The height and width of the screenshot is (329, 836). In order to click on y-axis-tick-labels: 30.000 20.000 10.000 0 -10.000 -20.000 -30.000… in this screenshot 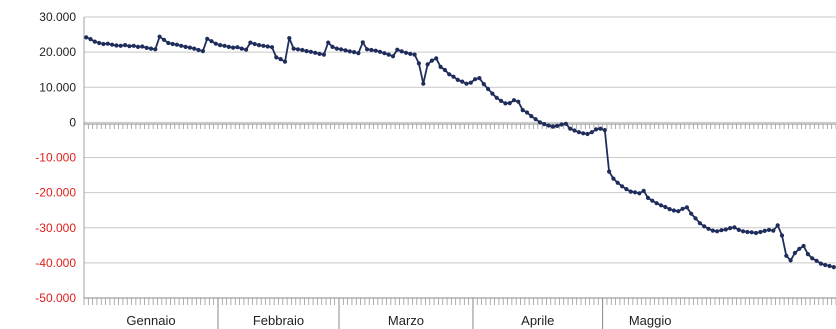, I will do `click(55, 157)`.